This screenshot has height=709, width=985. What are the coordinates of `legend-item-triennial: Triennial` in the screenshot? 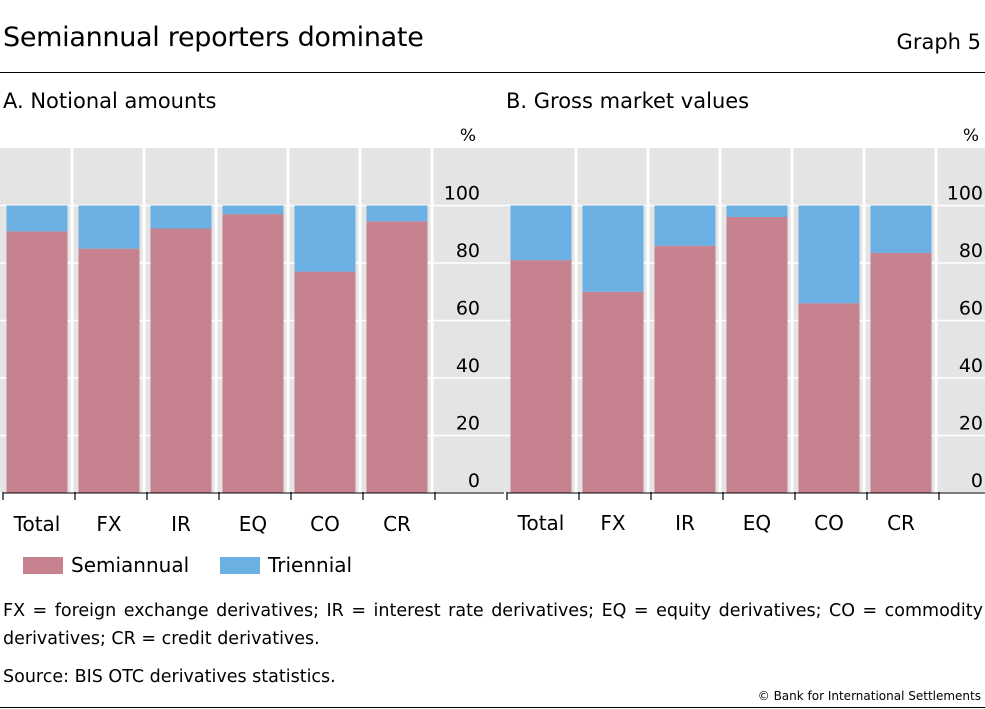 It's located at (286, 565).